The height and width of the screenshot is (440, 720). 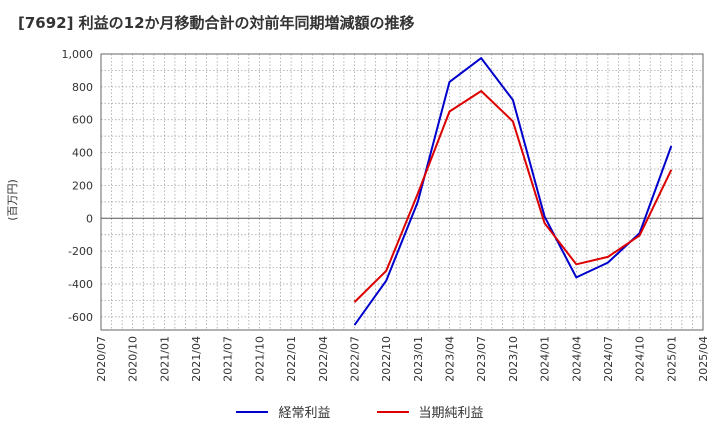 I want to click on x-tick-label: 2024/07, so click(x=608, y=359).